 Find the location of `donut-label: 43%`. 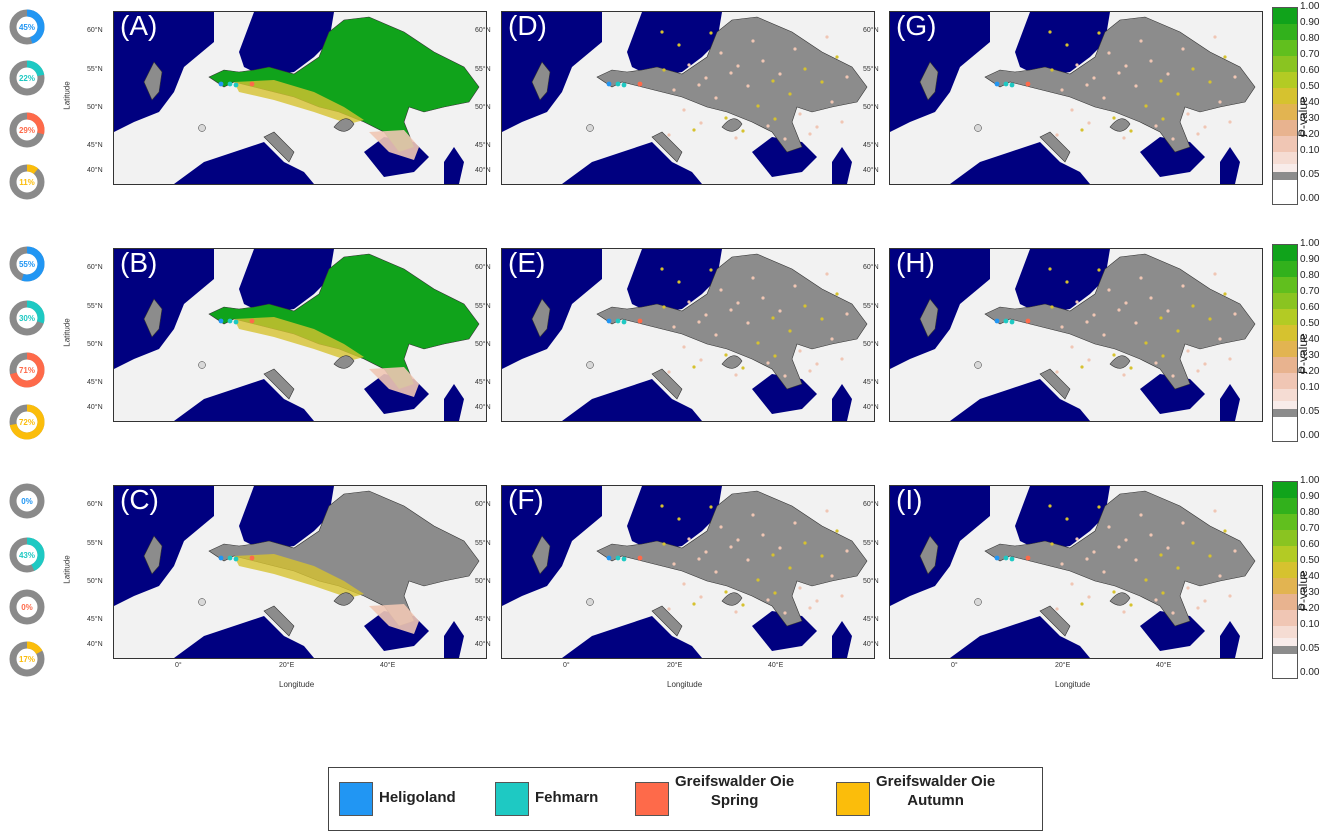

donut-label: 43% is located at coordinates (27, 555).